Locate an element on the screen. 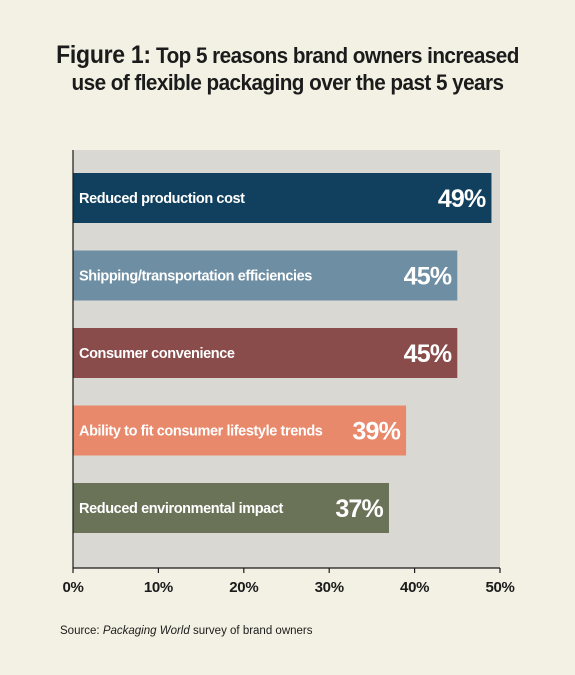 This screenshot has height=675, width=575. bar-category-label: Consumer convenience is located at coordinates (157, 354).